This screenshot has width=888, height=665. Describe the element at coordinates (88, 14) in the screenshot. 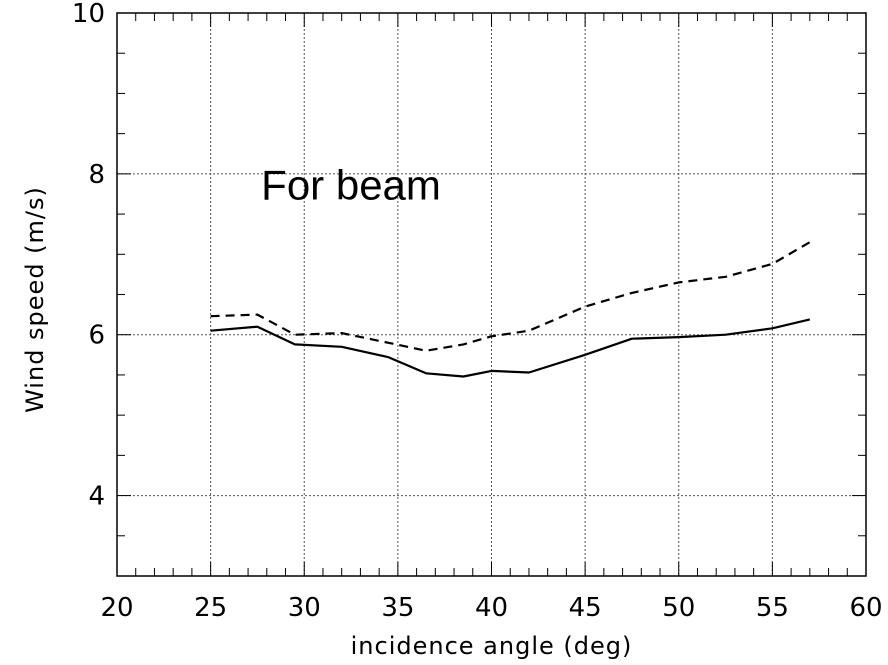

I see `y-tick-label: 10` at that location.